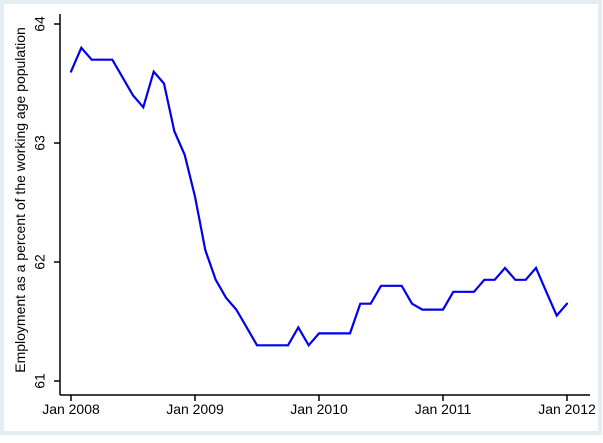  I want to click on y-tick-label: 64, so click(40, 24).